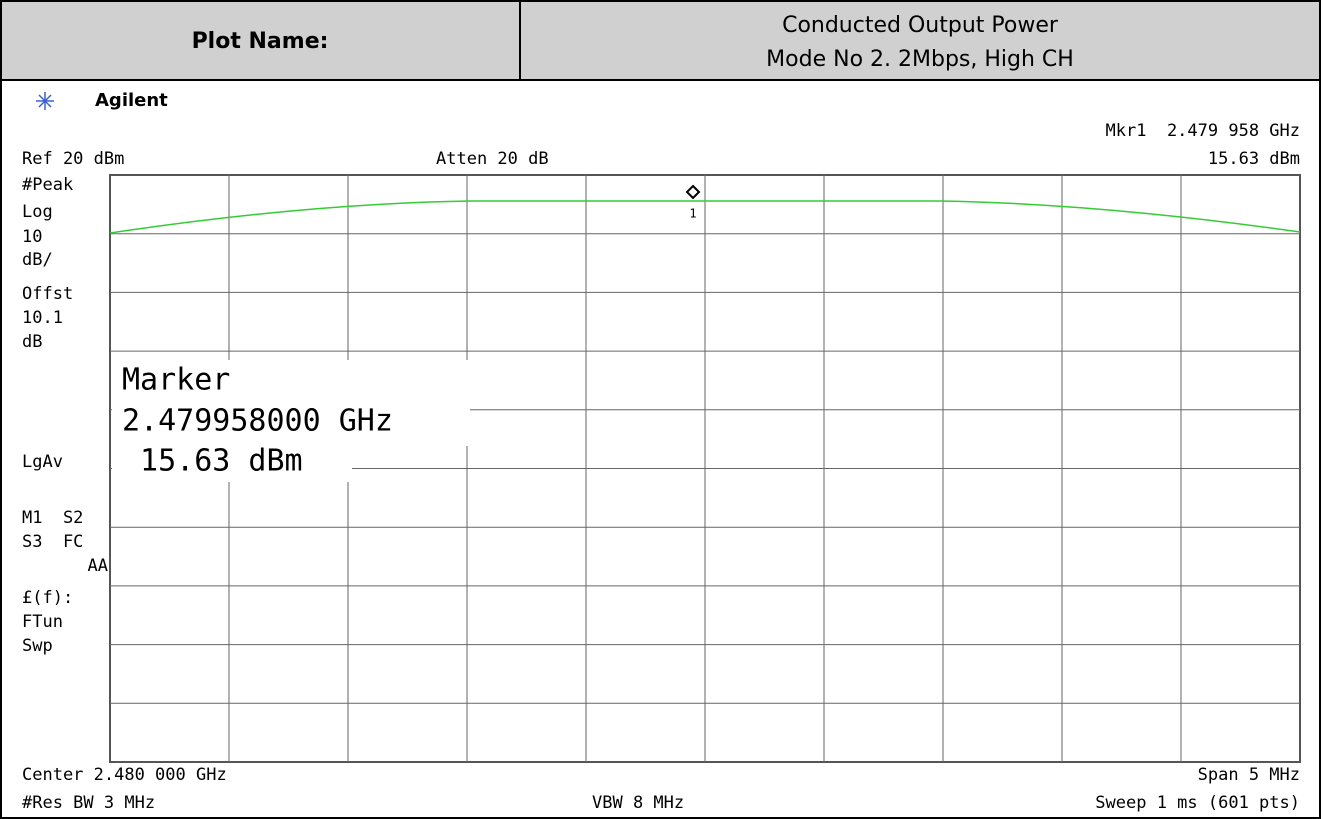  I want to click on header-label: Plot Name:, so click(260, 41).